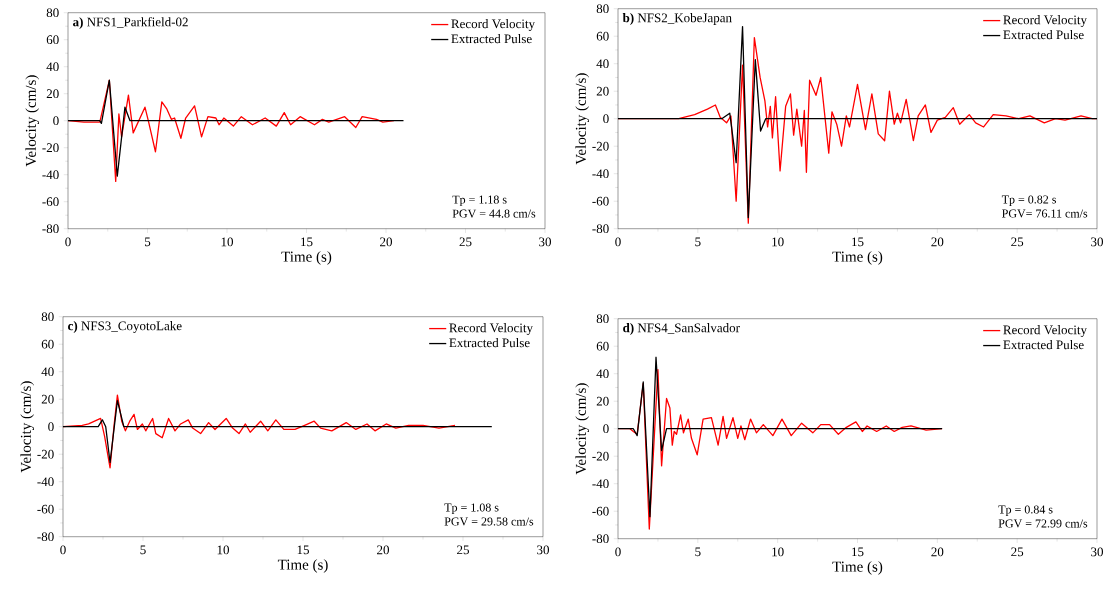  I want to click on annotation: Tp = 1.08 s, so click(471, 509).